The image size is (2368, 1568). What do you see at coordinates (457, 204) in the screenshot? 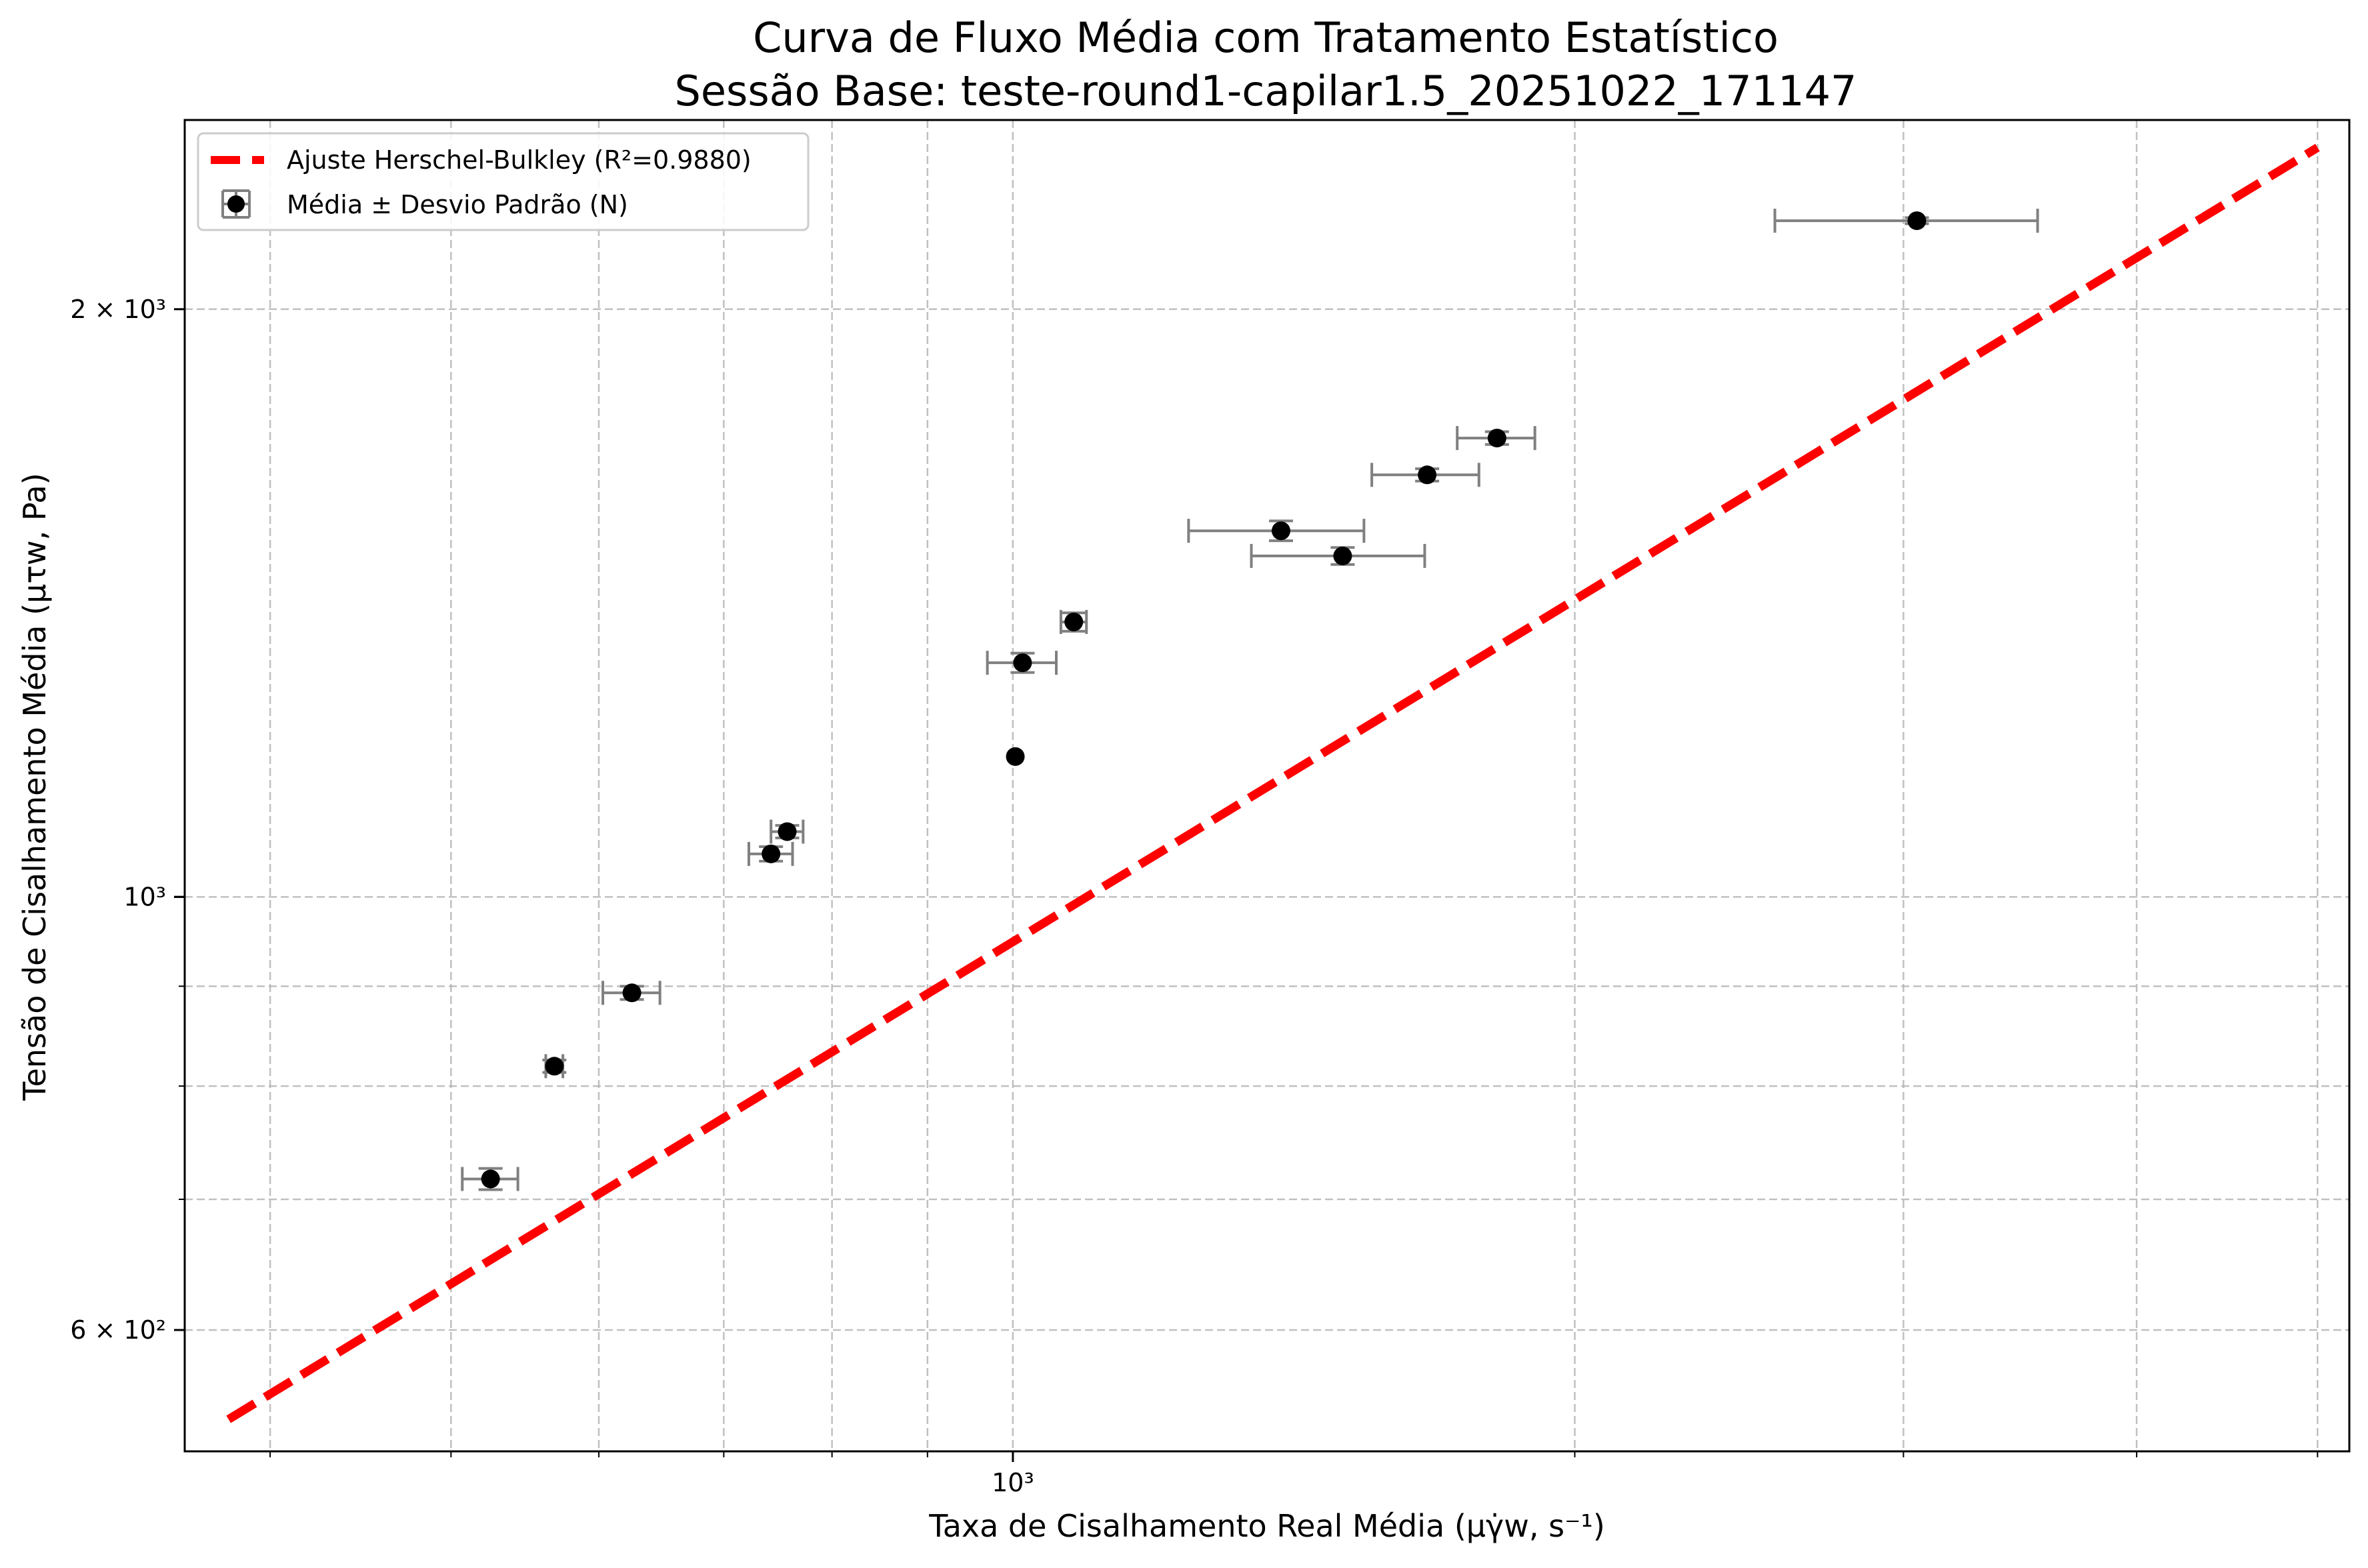
I see `legend-label-points: Média ± Desvio Padrão (N)` at bounding box center [457, 204].